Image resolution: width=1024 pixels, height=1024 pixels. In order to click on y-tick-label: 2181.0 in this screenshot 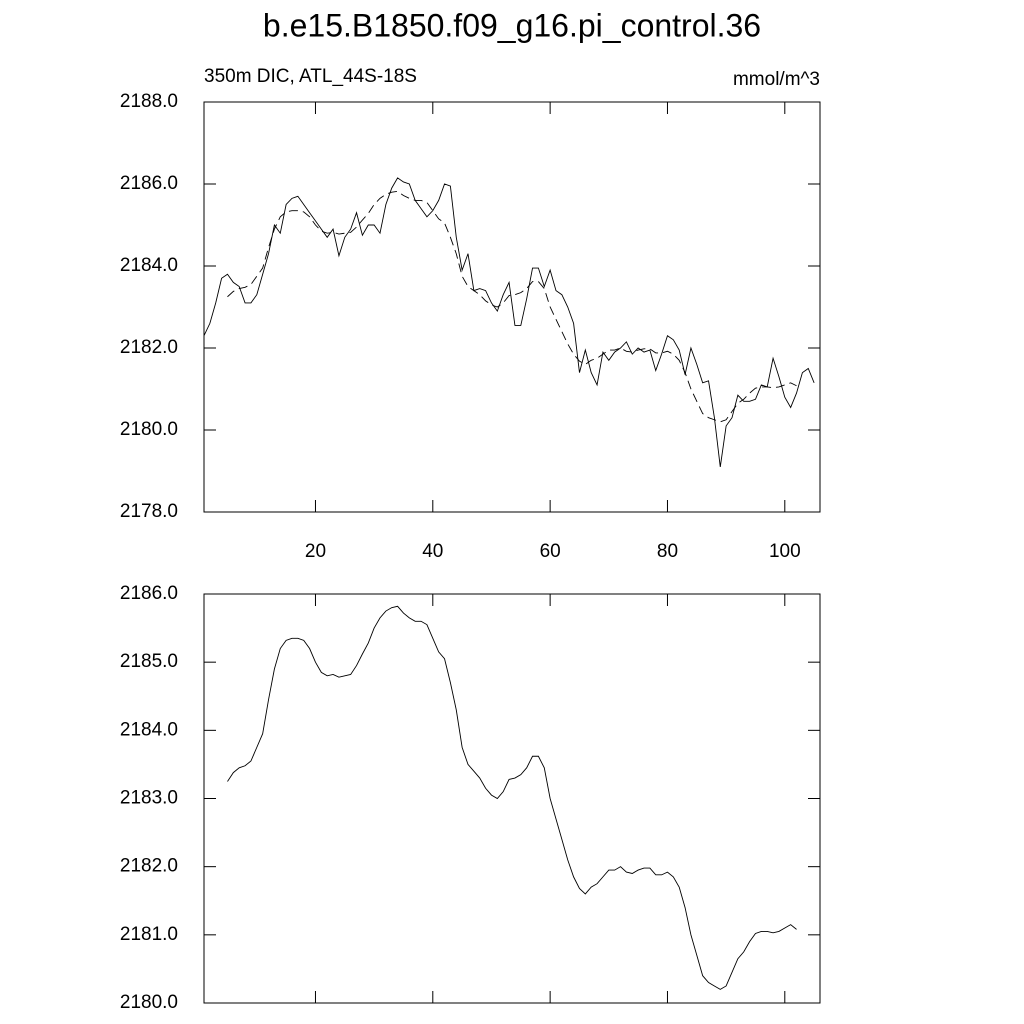, I will do `click(149, 934)`.